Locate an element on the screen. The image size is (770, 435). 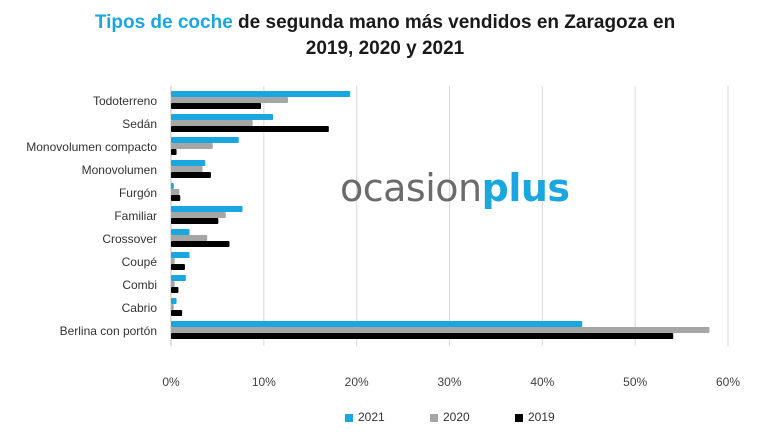
ocasionplus-logo: ocasionplus is located at coordinates (455, 188).